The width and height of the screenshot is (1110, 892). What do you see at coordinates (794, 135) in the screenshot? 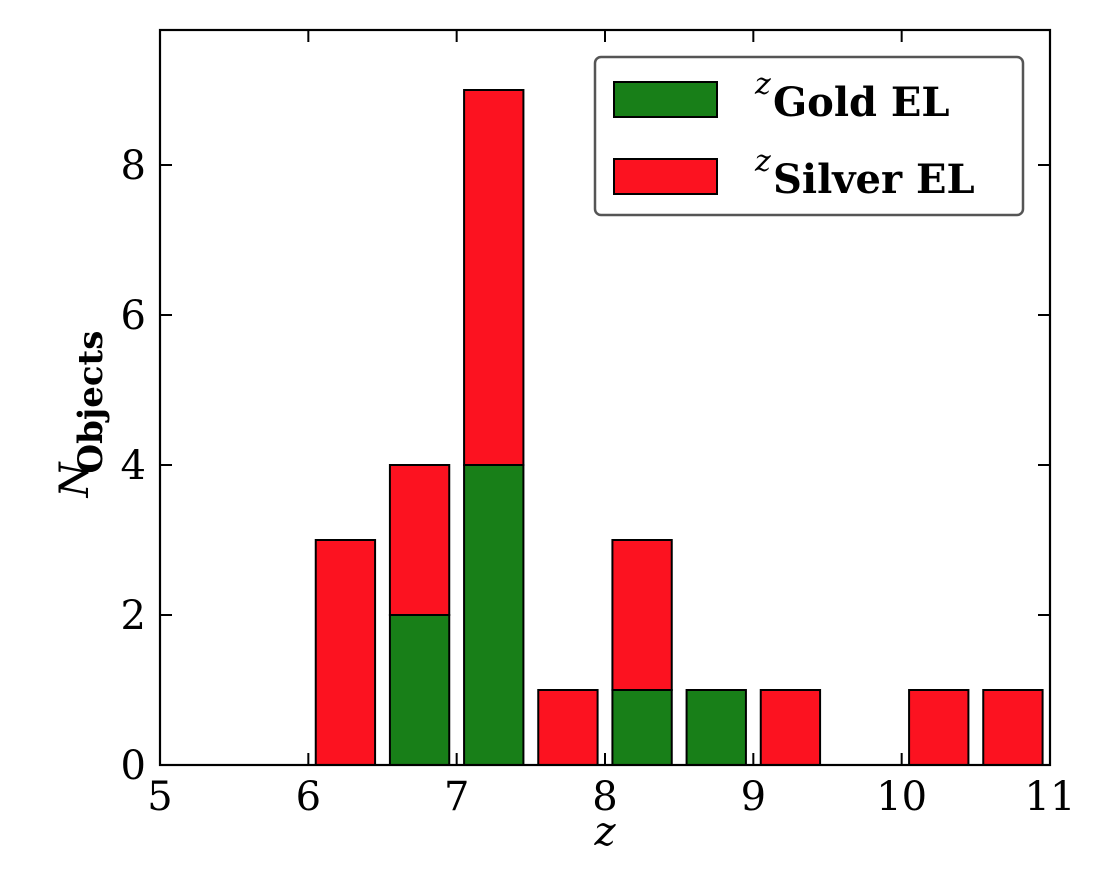
I see `legend-entries: z Gold ELz Silver EL` at bounding box center [794, 135].